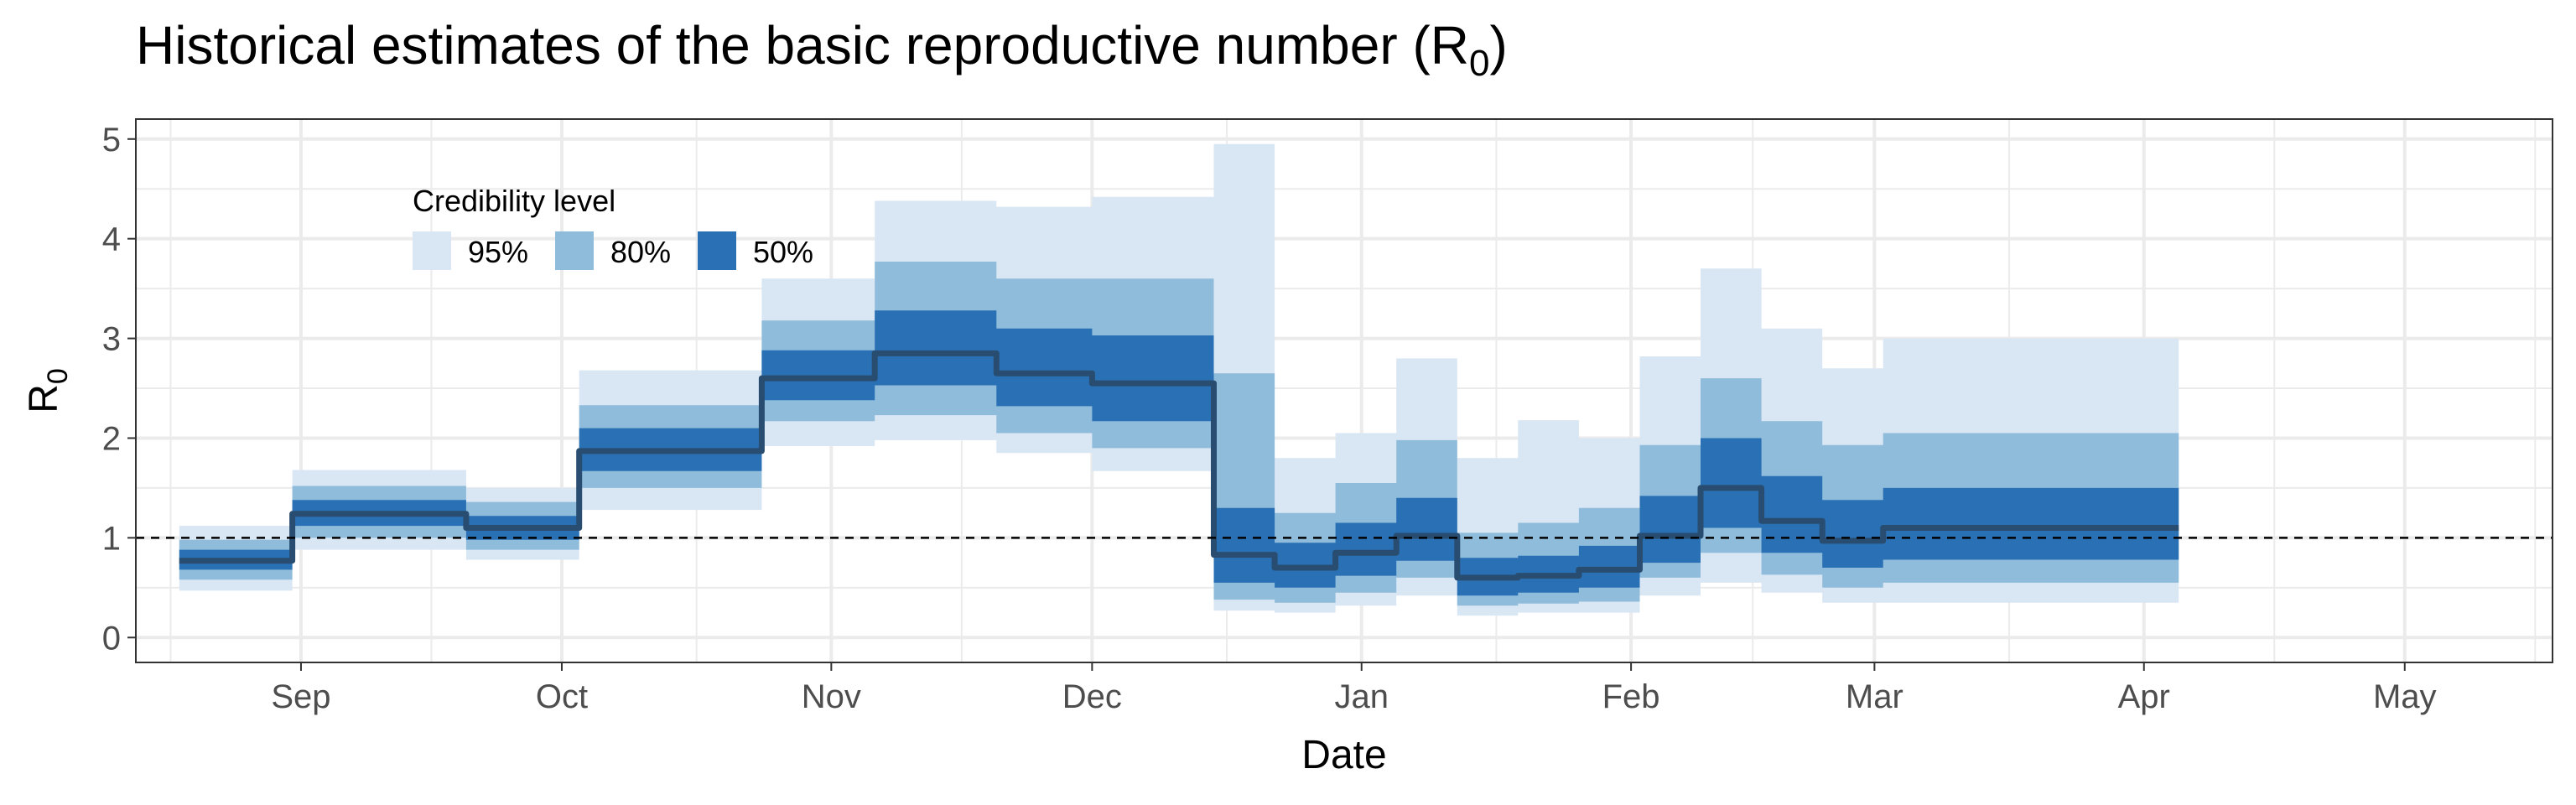  I want to click on legend-label-50: 50%, so click(783, 252).